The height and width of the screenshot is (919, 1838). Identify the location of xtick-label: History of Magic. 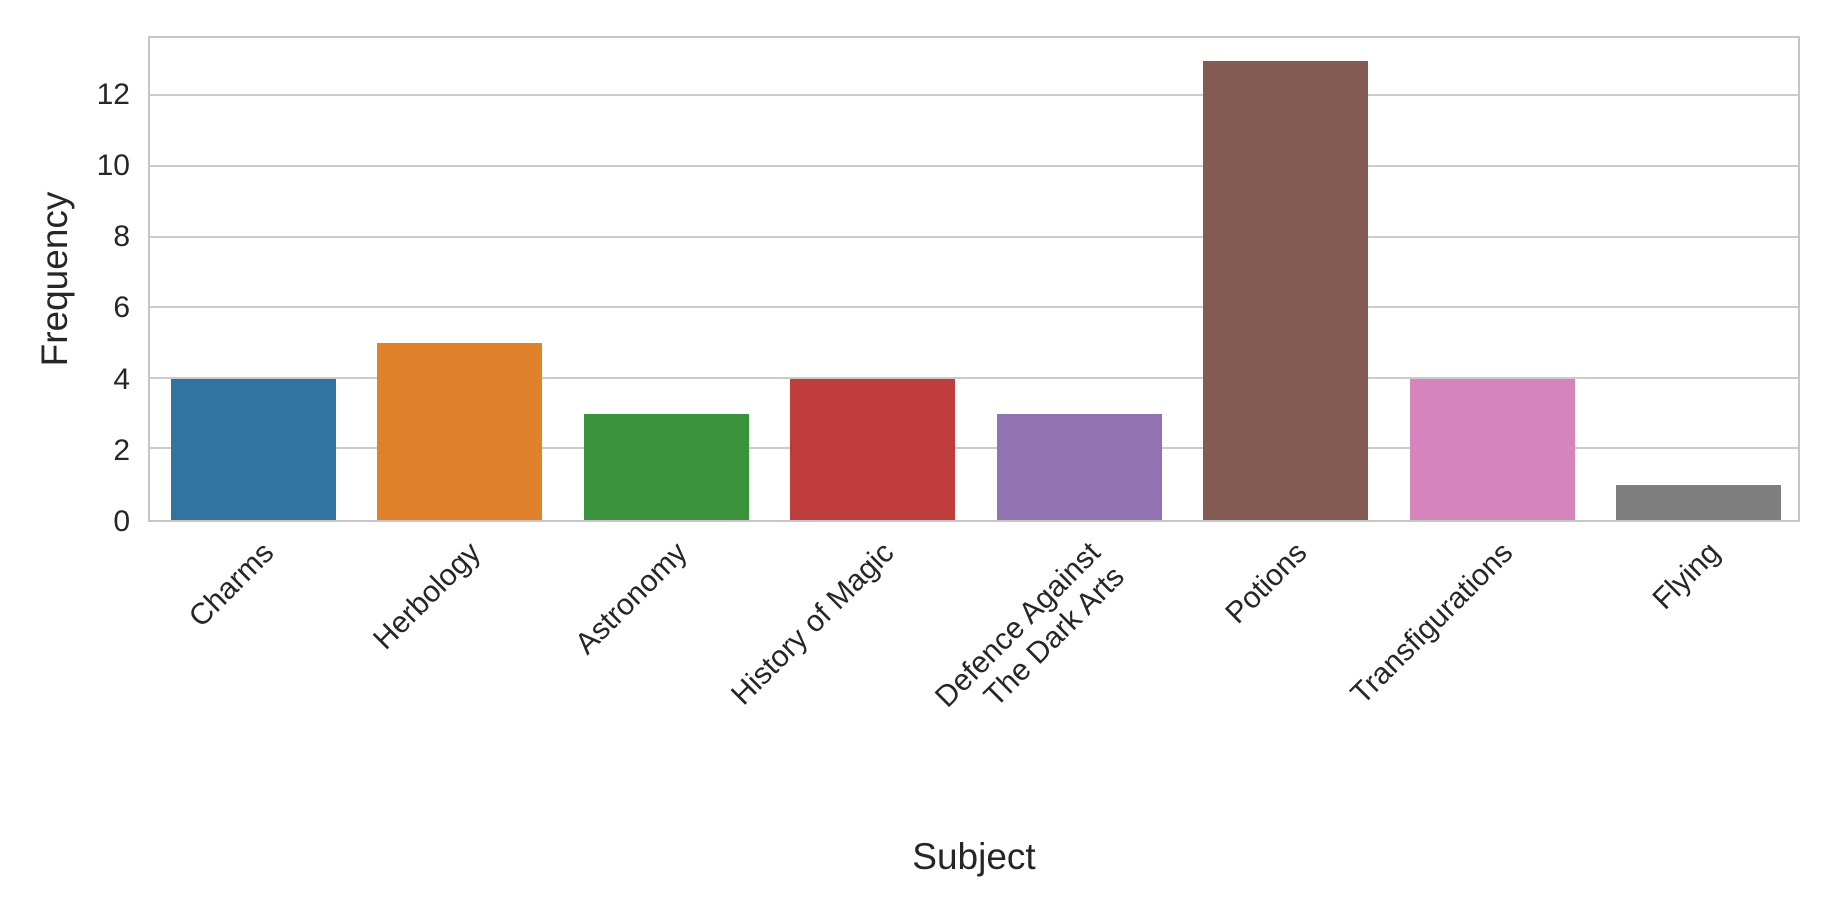
(812, 624).